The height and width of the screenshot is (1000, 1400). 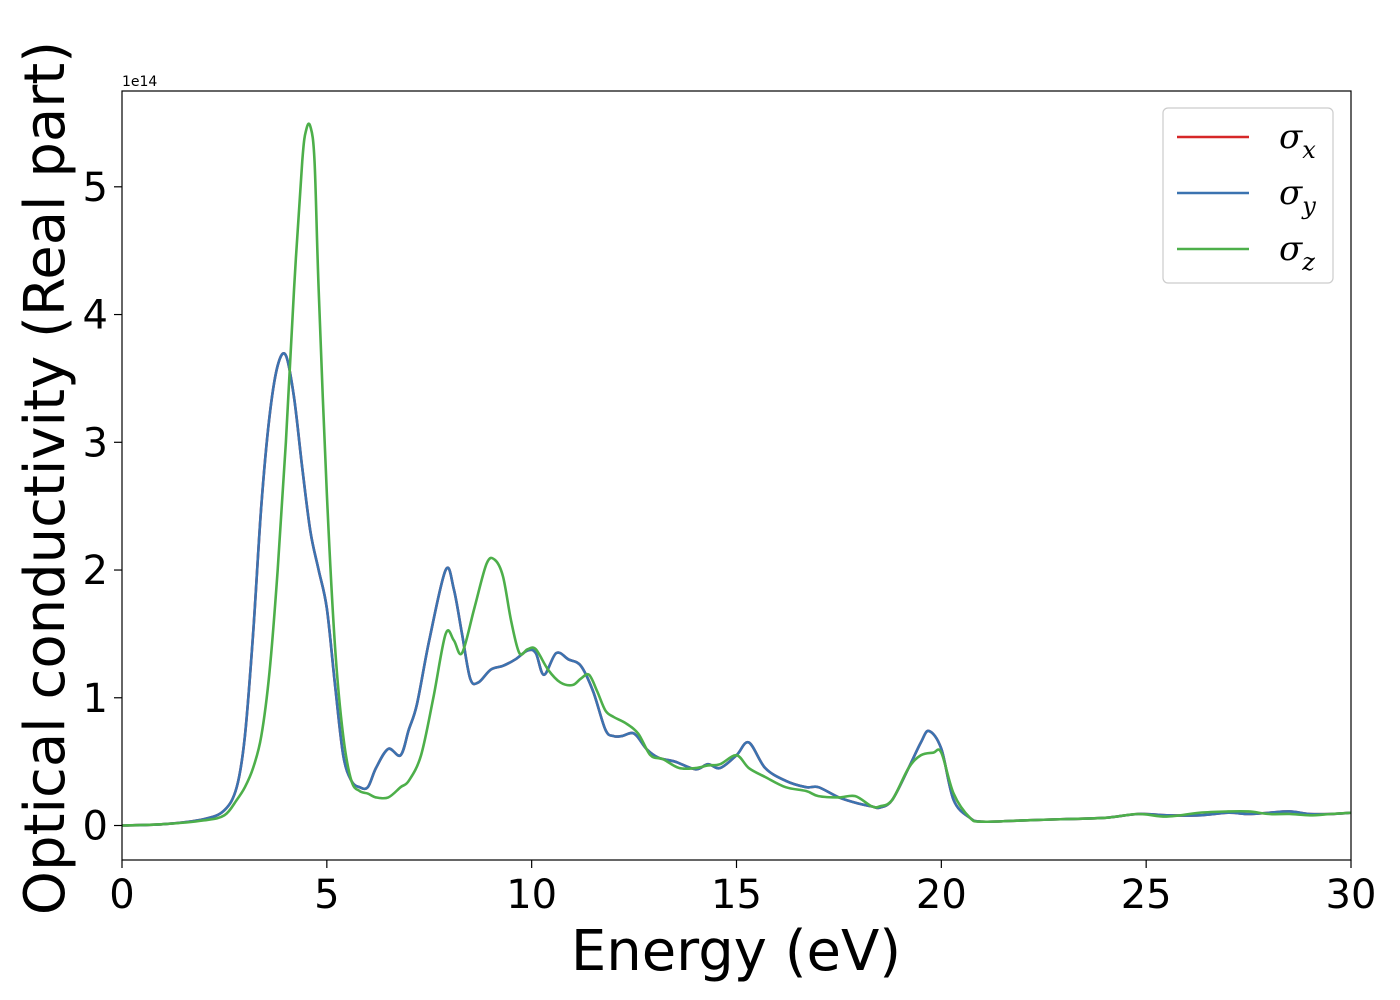 What do you see at coordinates (95, 188) in the screenshot?
I see `y-tick-label: 5` at bounding box center [95, 188].